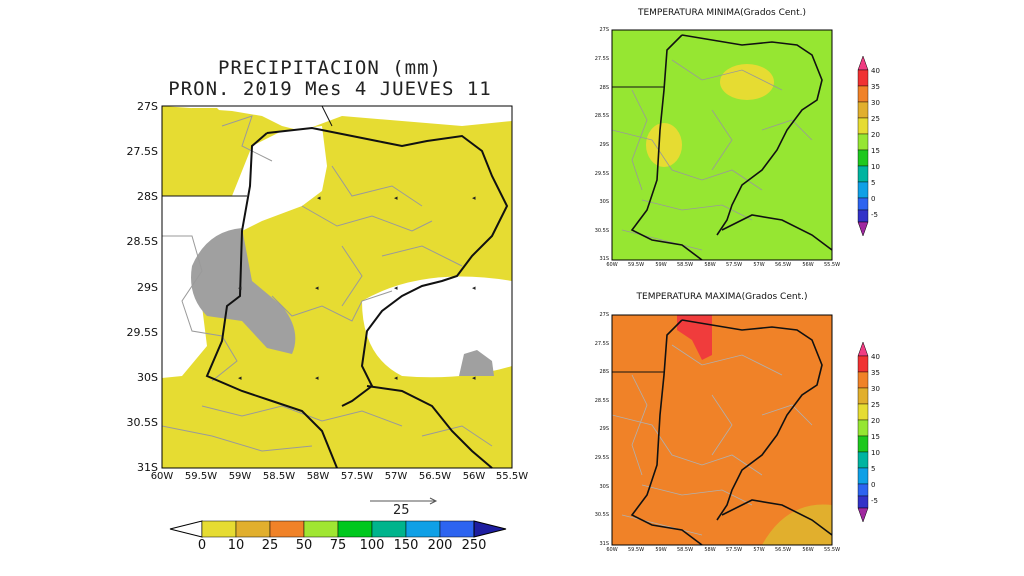 The height and width of the screenshot is (576, 1024). I want to click on main-title-line2: PRON. 2019 Mes 4 JUEVES 11, so click(330, 89).